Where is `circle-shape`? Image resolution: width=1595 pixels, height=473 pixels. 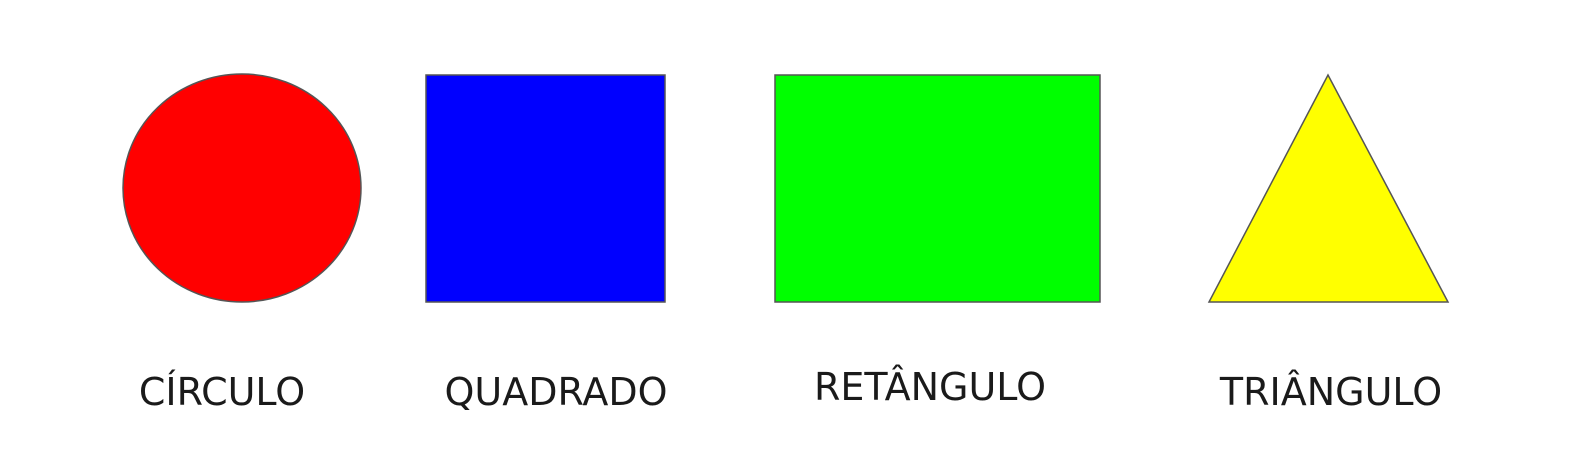 circle-shape is located at coordinates (242, 188).